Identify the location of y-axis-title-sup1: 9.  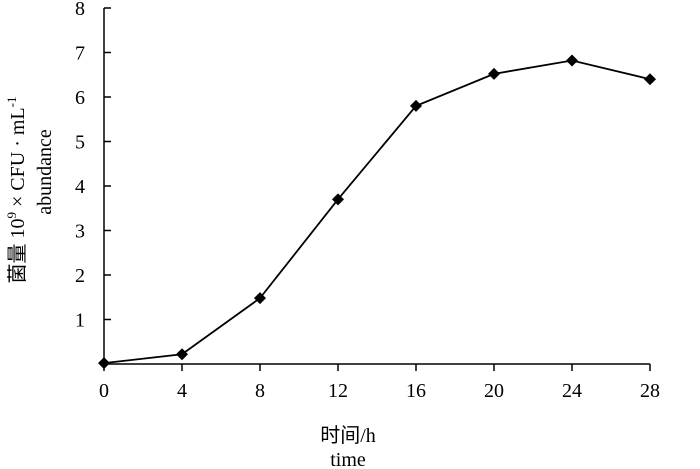
(11, 215).